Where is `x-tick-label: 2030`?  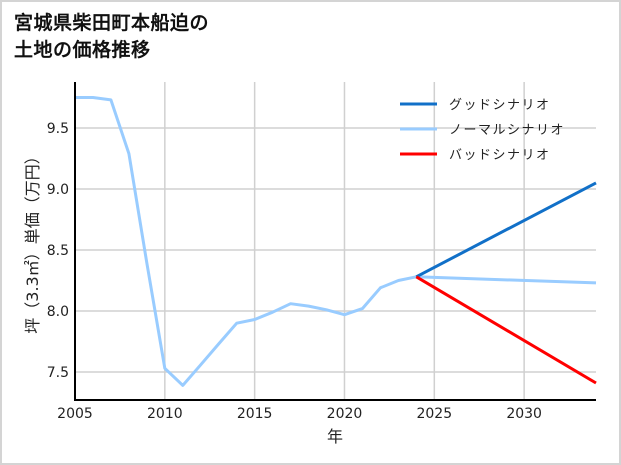
x-tick-label: 2030 is located at coordinates (524, 414).